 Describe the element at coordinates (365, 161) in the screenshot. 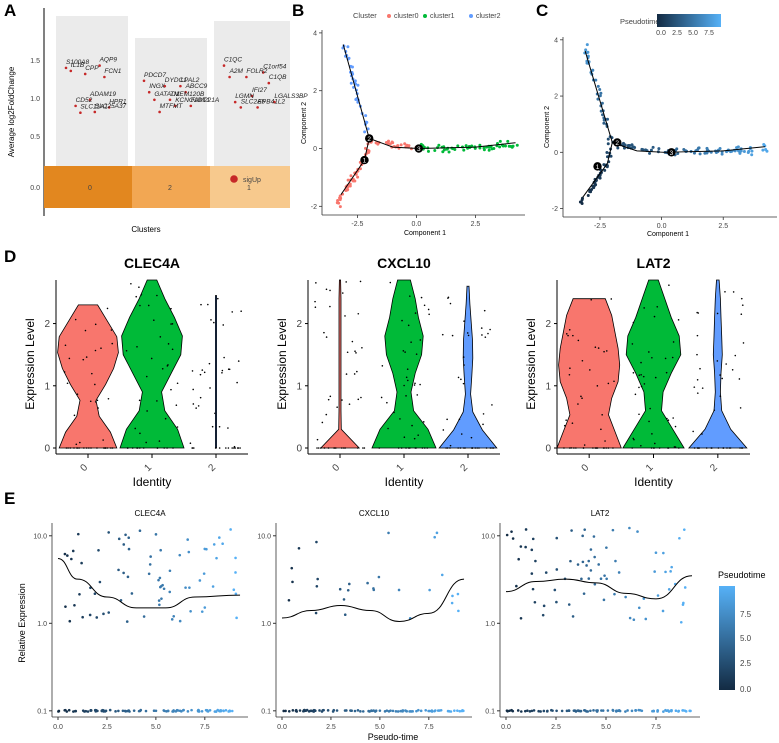

I see `panel-b-branch-node-label: 1` at that location.